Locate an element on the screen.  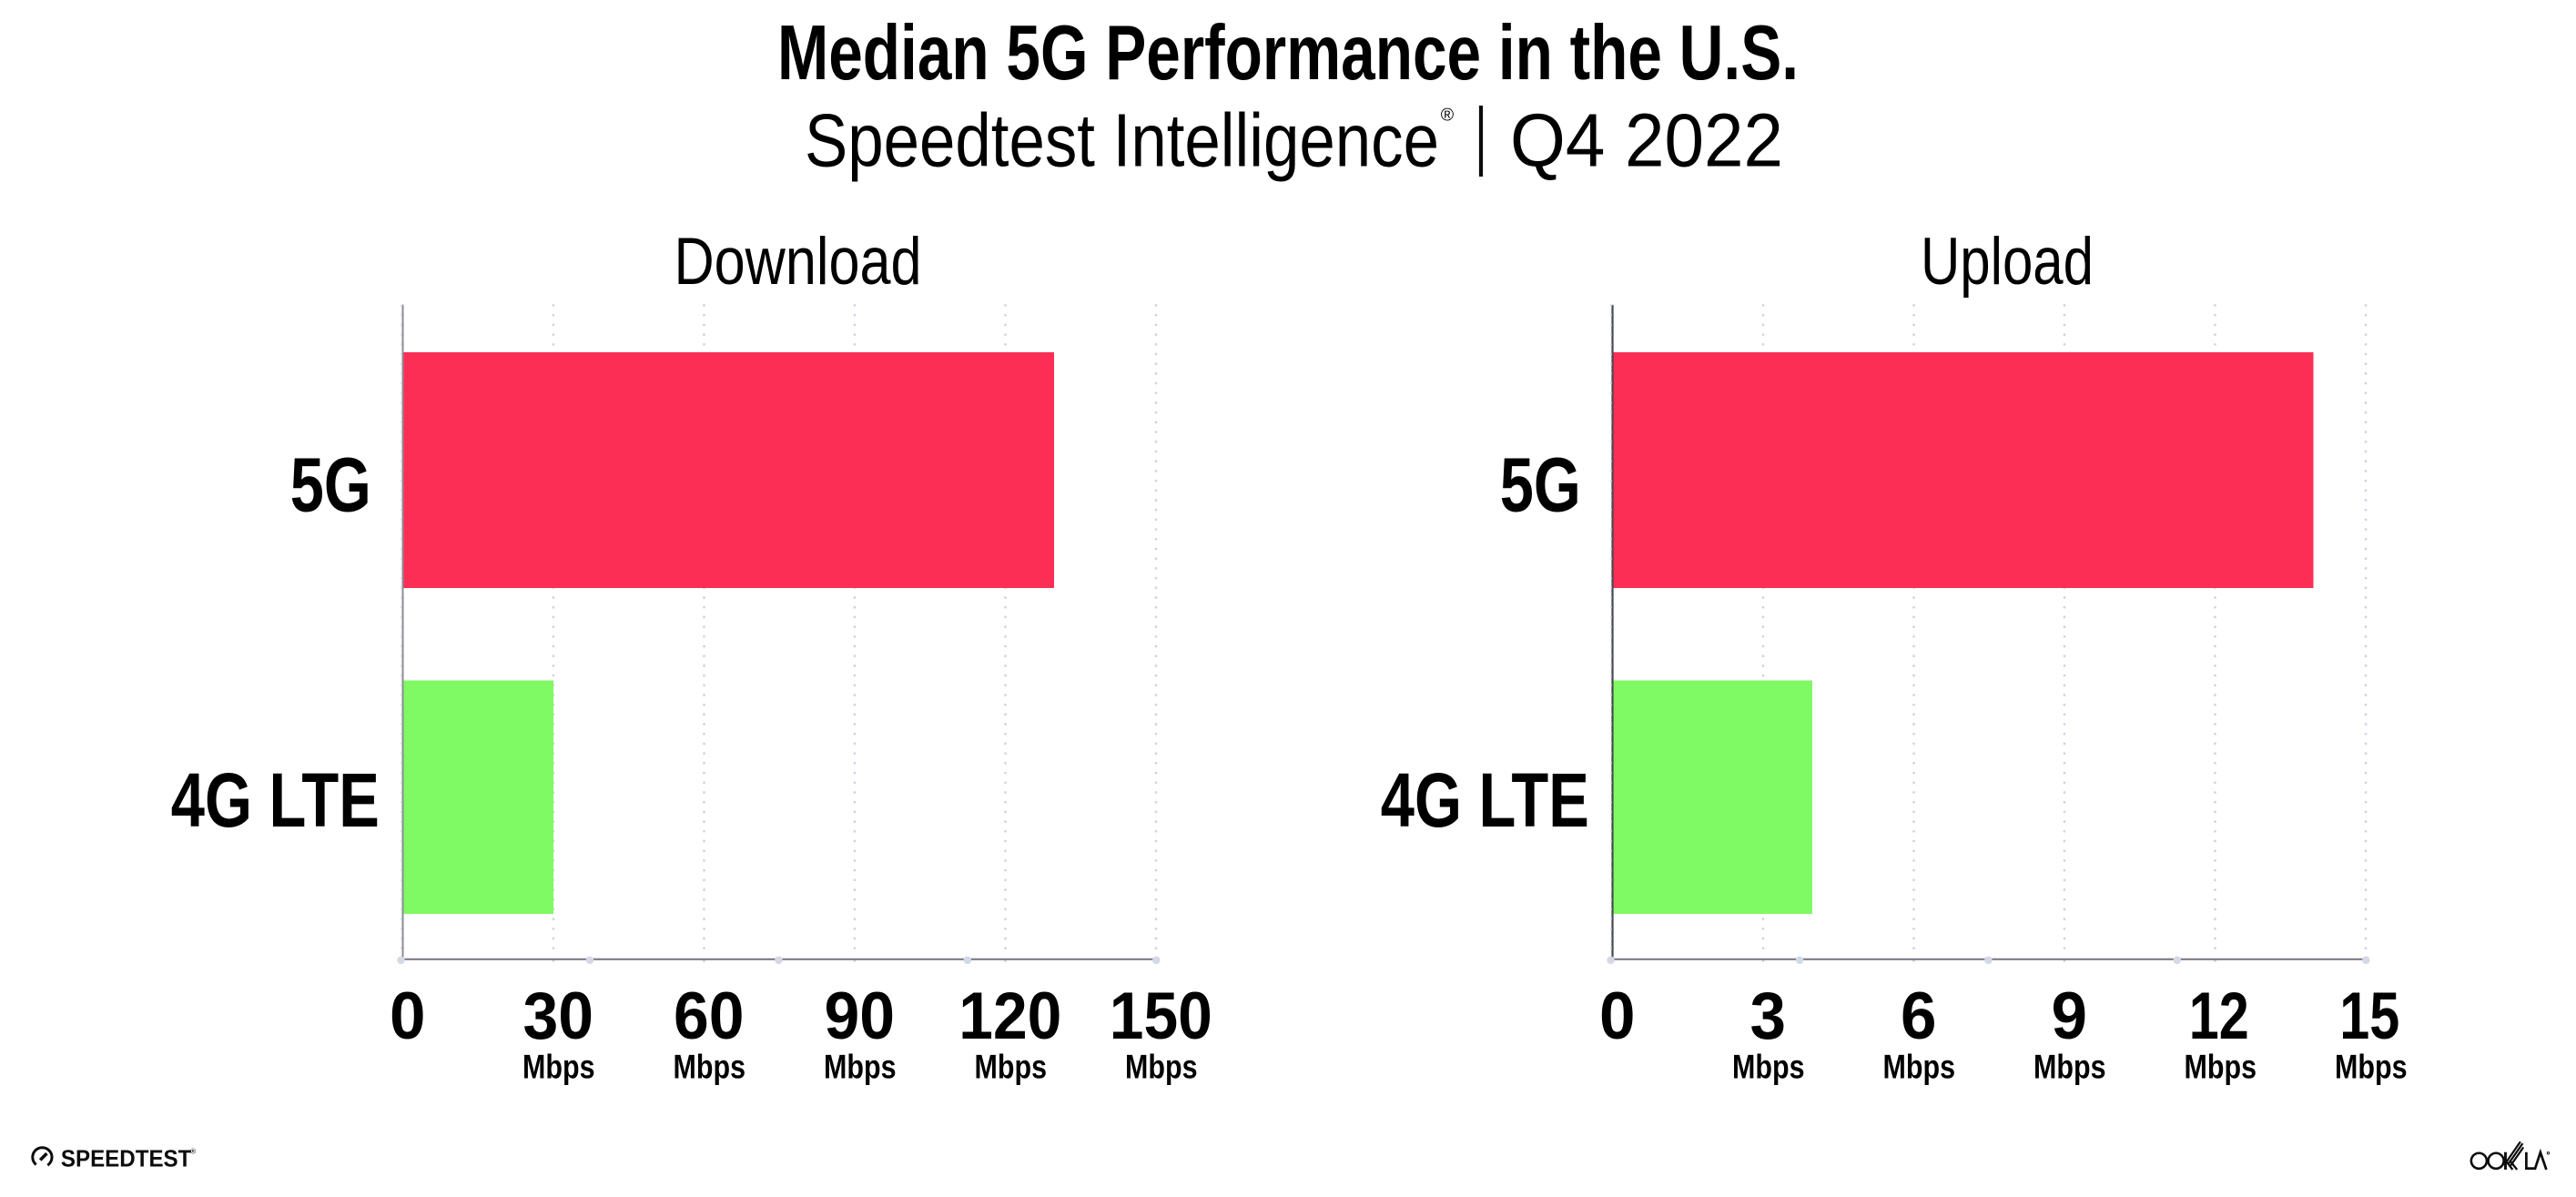
svg-text: SPEEDTEST is located at coordinates (126, 1159).